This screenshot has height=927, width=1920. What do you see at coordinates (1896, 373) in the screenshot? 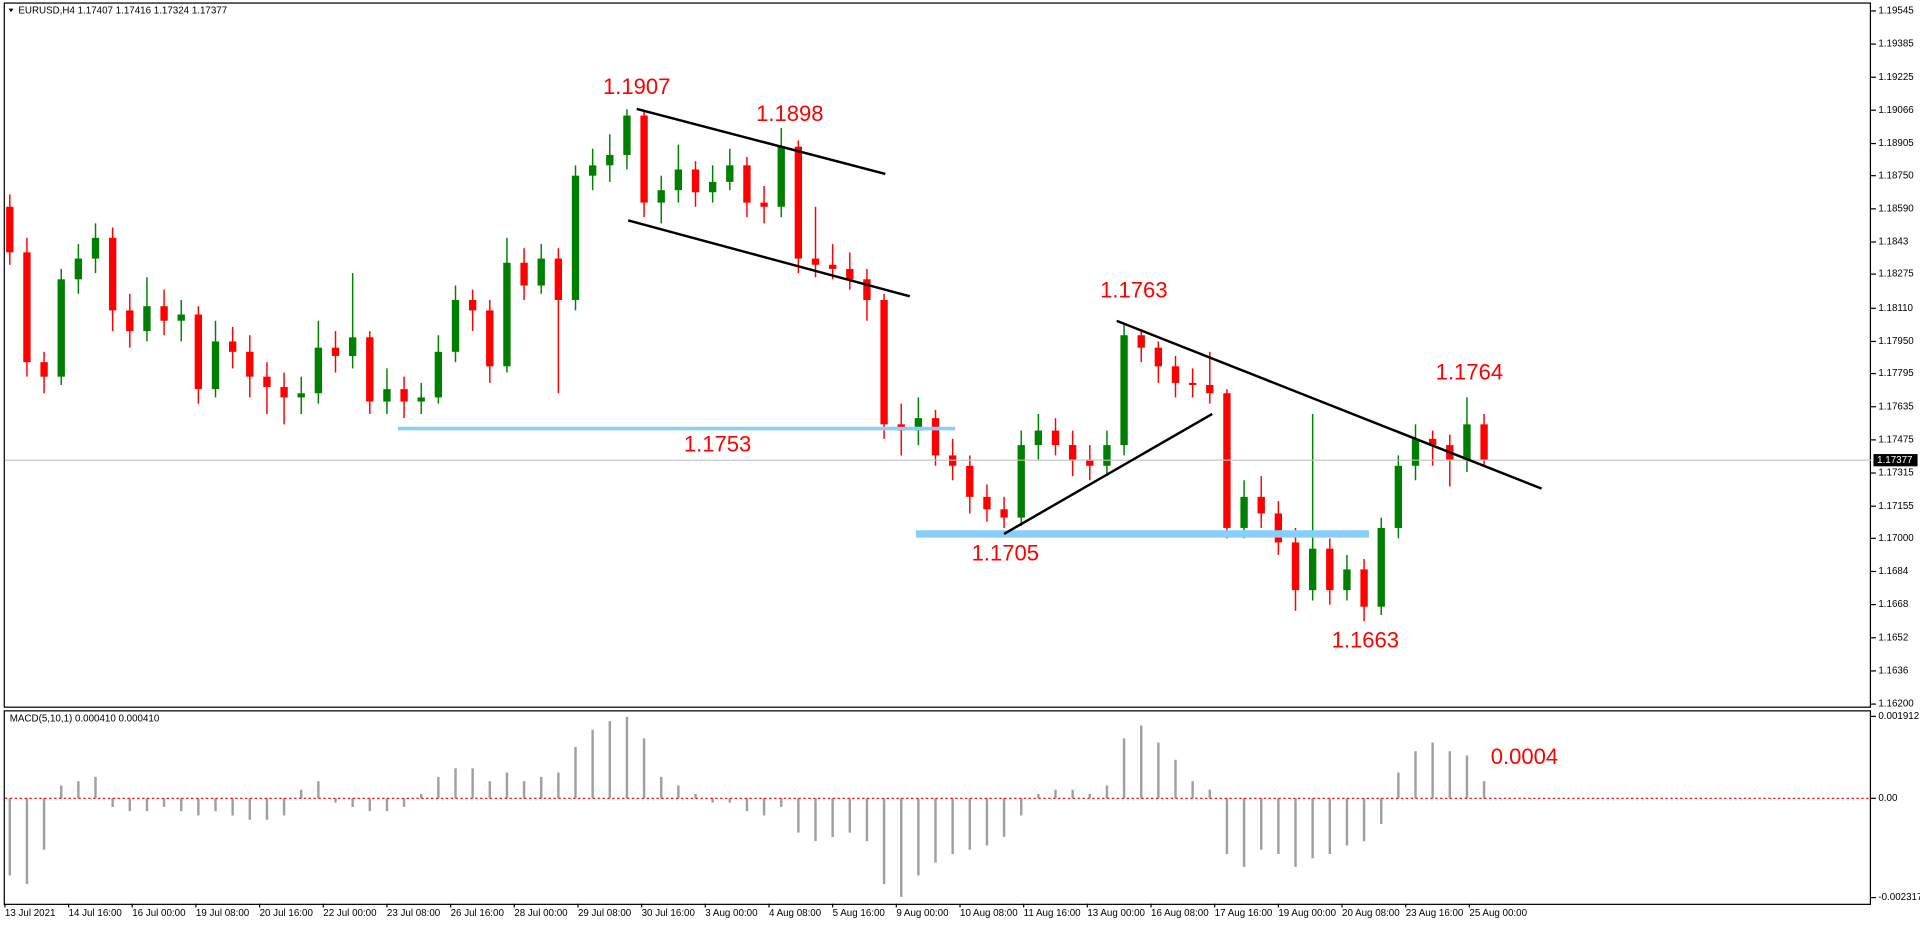
I see `y-tick-label: 1.17795` at bounding box center [1896, 373].